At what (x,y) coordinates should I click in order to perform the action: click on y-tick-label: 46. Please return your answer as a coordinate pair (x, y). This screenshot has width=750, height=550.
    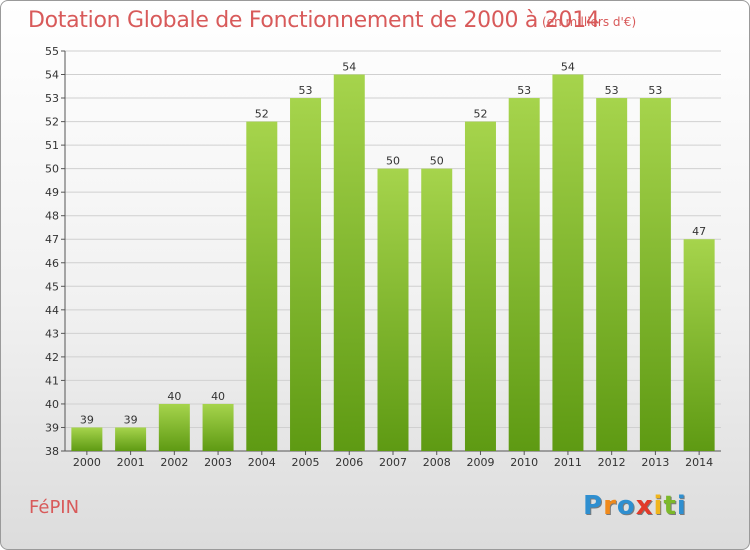
    Looking at the image, I should click on (52, 263).